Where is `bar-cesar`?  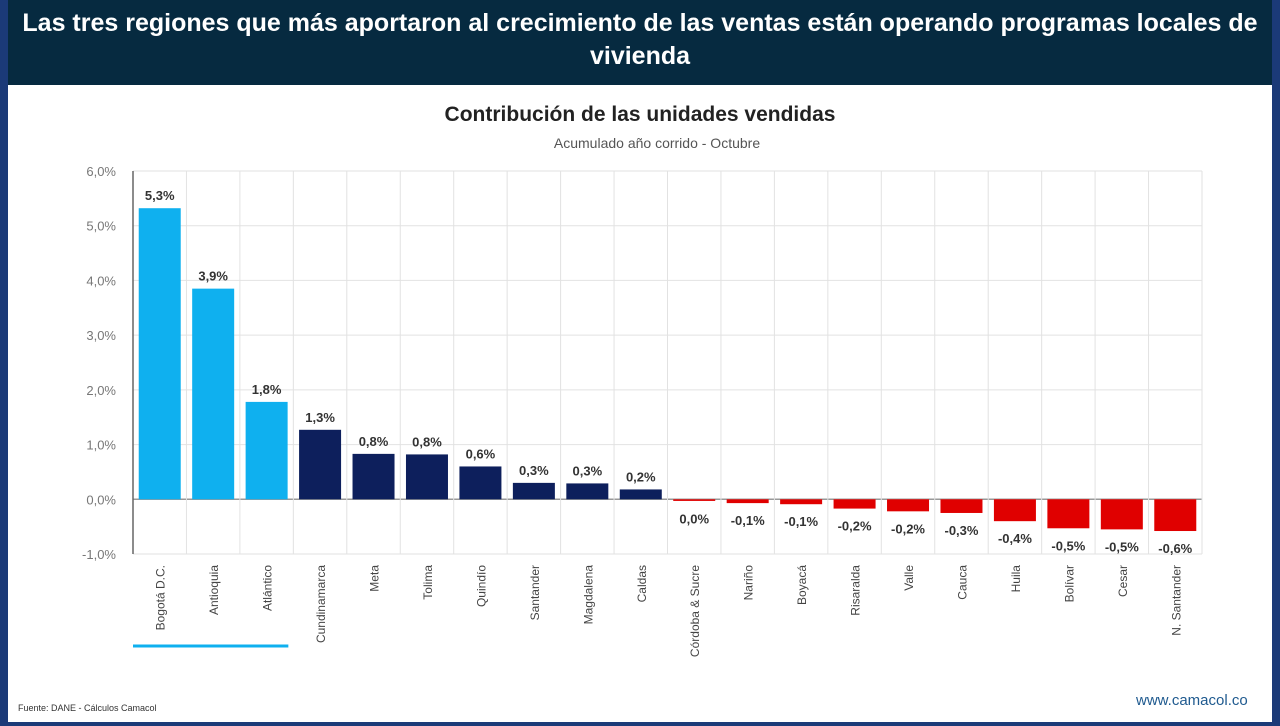 bar-cesar is located at coordinates (1121, 514).